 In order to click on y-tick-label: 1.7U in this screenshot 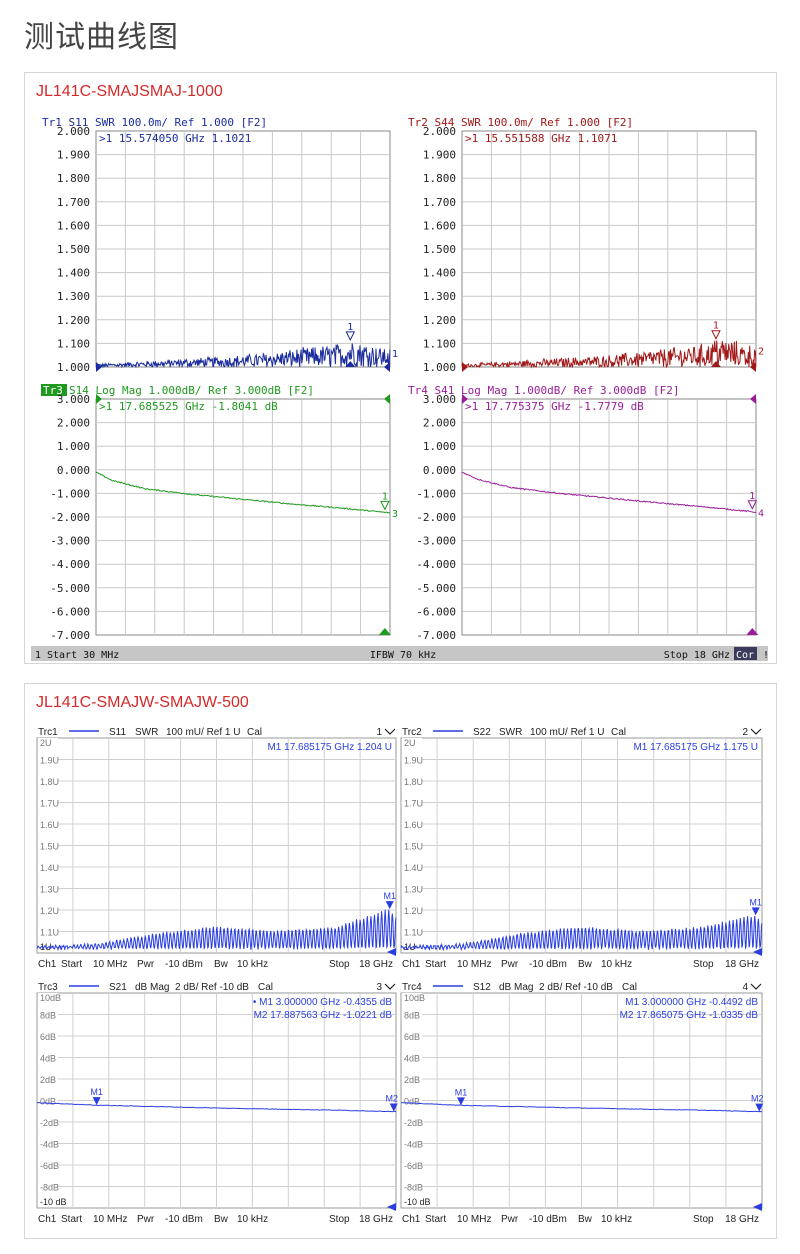, I will do `click(413, 804)`.